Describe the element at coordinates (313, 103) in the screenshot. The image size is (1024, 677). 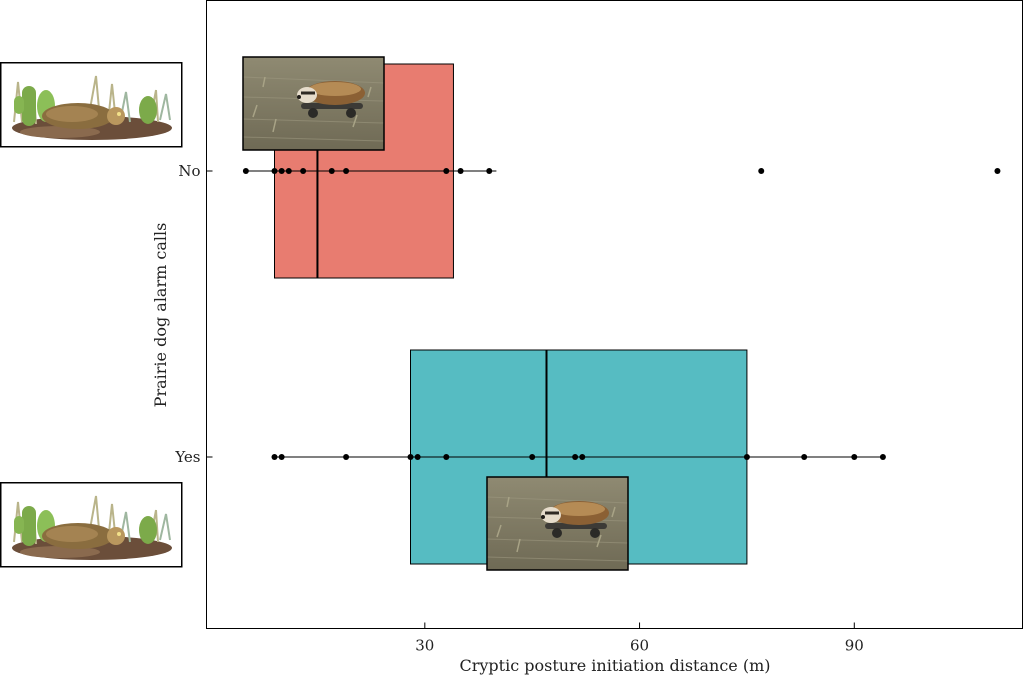
I see `badger-photo-no` at that location.